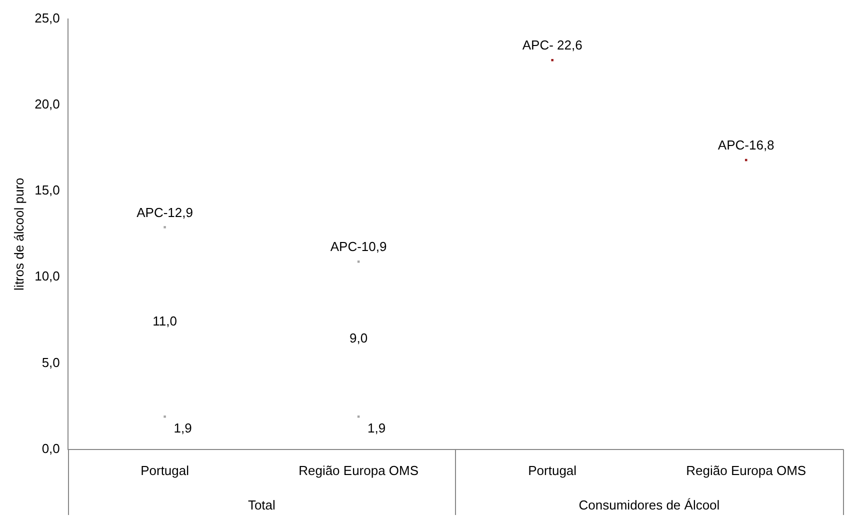 The height and width of the screenshot is (523, 861). Describe the element at coordinates (47, 276) in the screenshot. I see `y-tick-label: 10,0` at that location.